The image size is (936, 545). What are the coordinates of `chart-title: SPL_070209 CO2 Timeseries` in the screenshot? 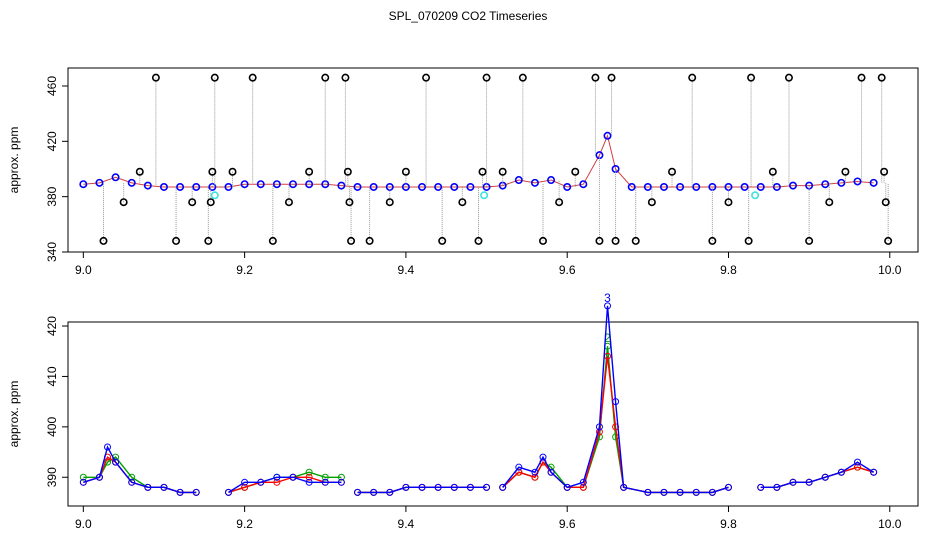 It's located at (468, 16).